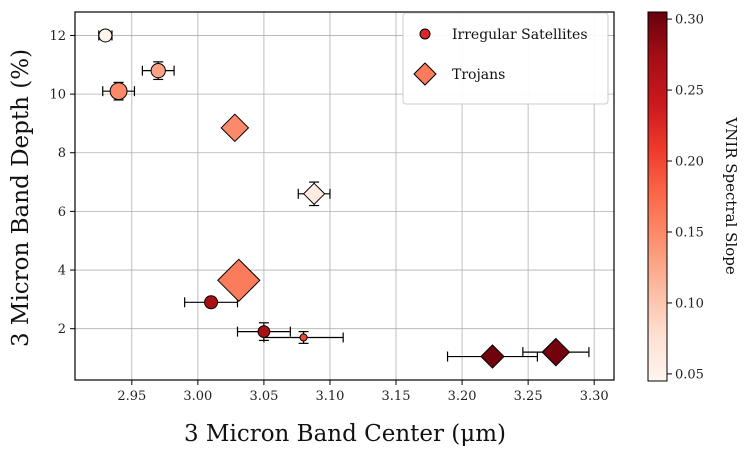  What do you see at coordinates (689, 91) in the screenshot?
I see `colorbar-tick-label: 0.25` at bounding box center [689, 91].